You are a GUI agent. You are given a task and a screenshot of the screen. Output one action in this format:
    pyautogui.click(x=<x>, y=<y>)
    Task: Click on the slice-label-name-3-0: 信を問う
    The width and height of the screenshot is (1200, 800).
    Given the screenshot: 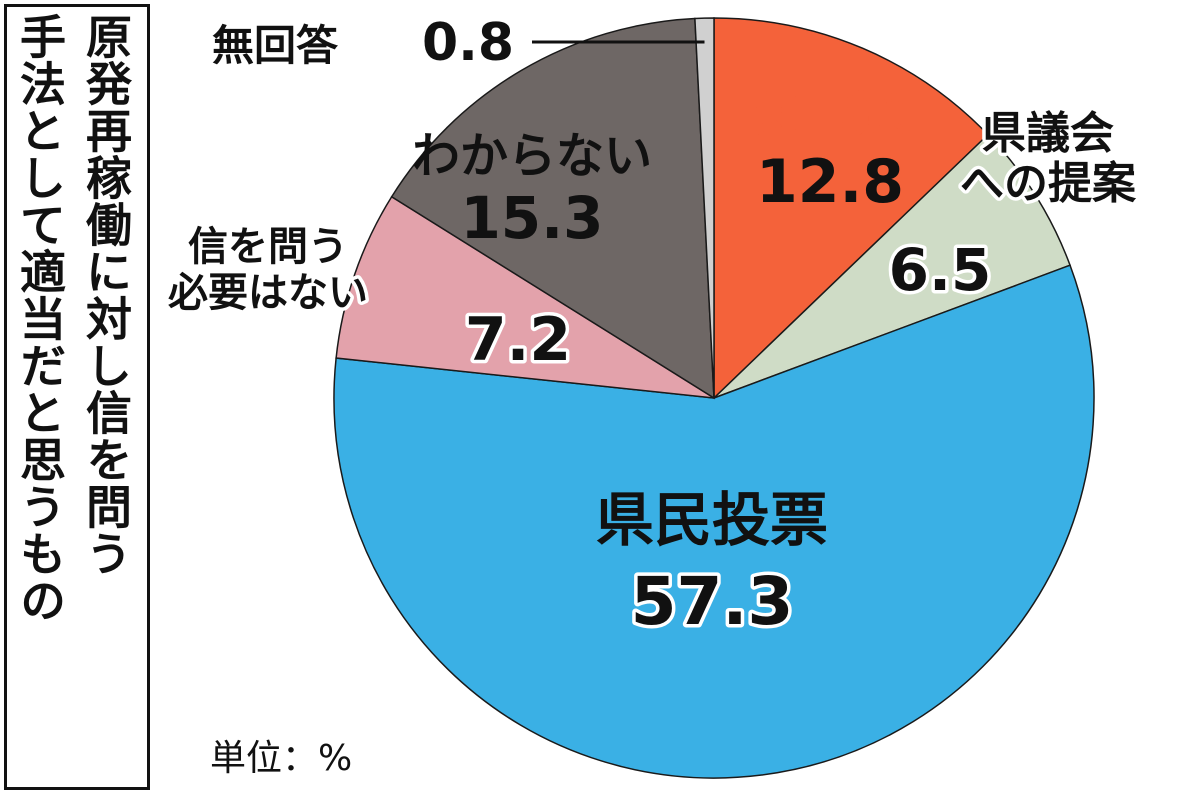 What is the action you would take?
    pyautogui.click(x=268, y=247)
    